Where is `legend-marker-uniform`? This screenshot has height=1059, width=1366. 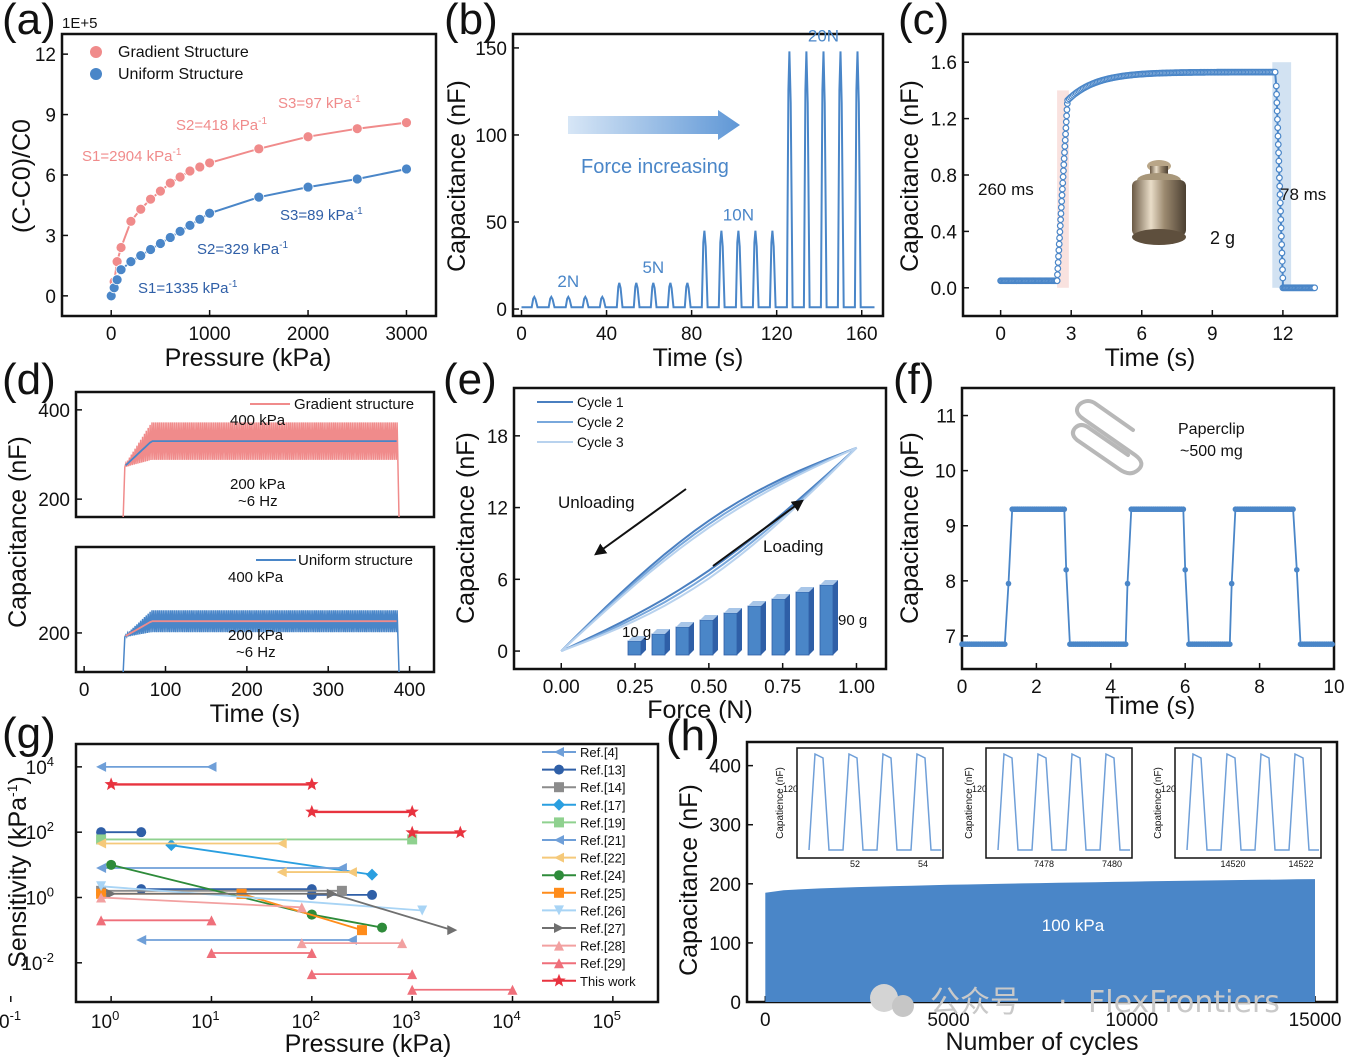
legend-marker-uniform is located at coordinates (96, 74).